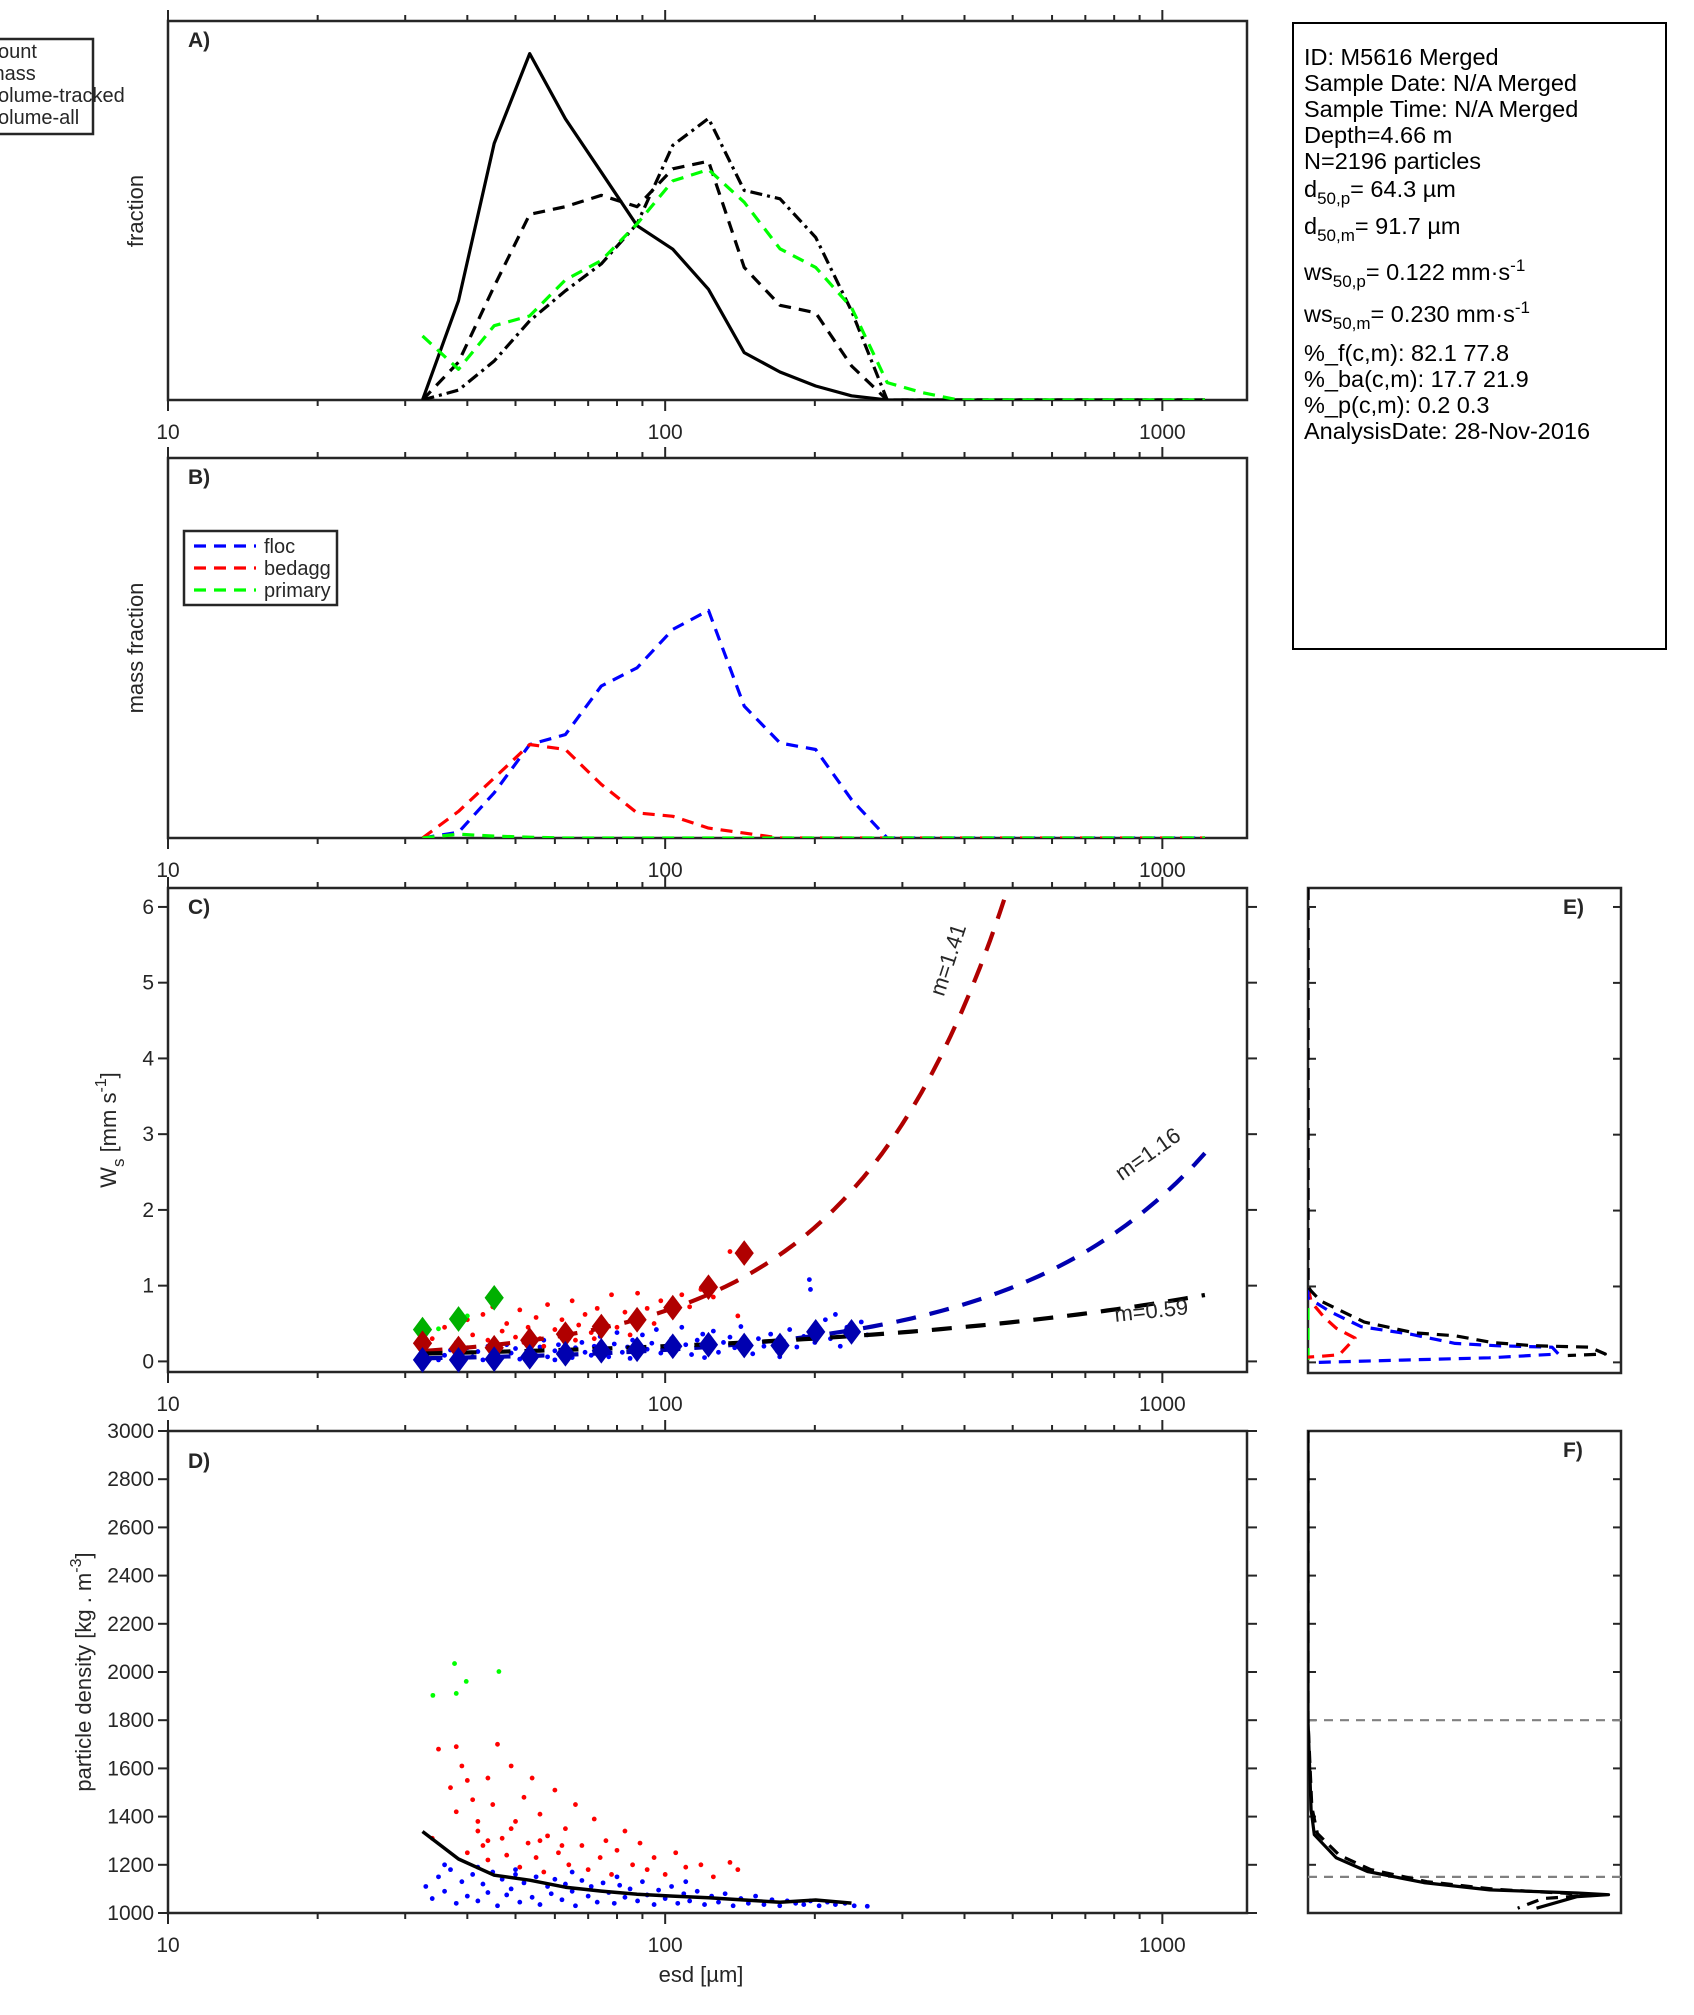 This screenshot has height=2015, width=1694. What do you see at coordinates (1393, 161) in the screenshot?
I see `info-particle-count: N=2196 particles` at bounding box center [1393, 161].